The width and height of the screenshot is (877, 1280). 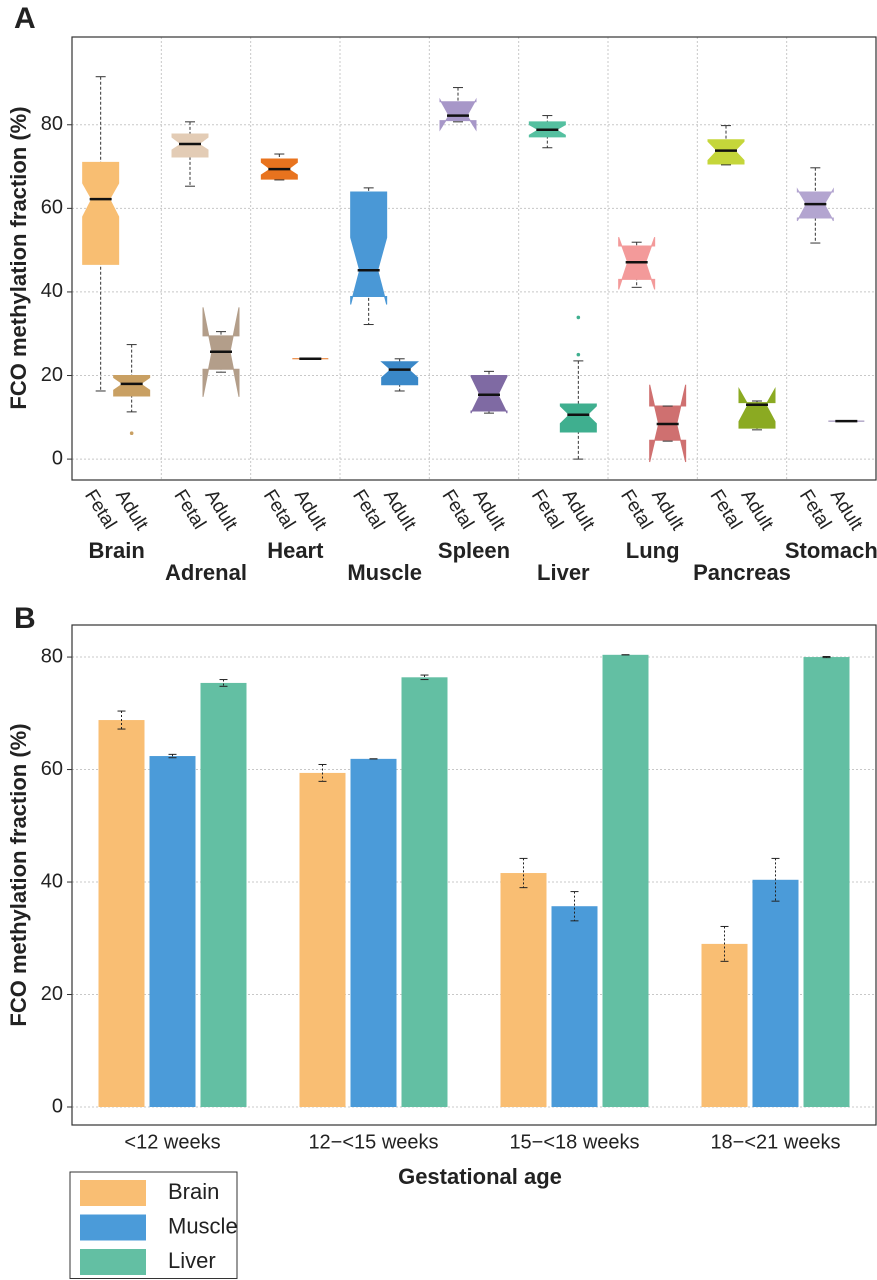 What do you see at coordinates (480, 1176) in the screenshot?
I see `x-axis-title: Gestational age` at bounding box center [480, 1176].